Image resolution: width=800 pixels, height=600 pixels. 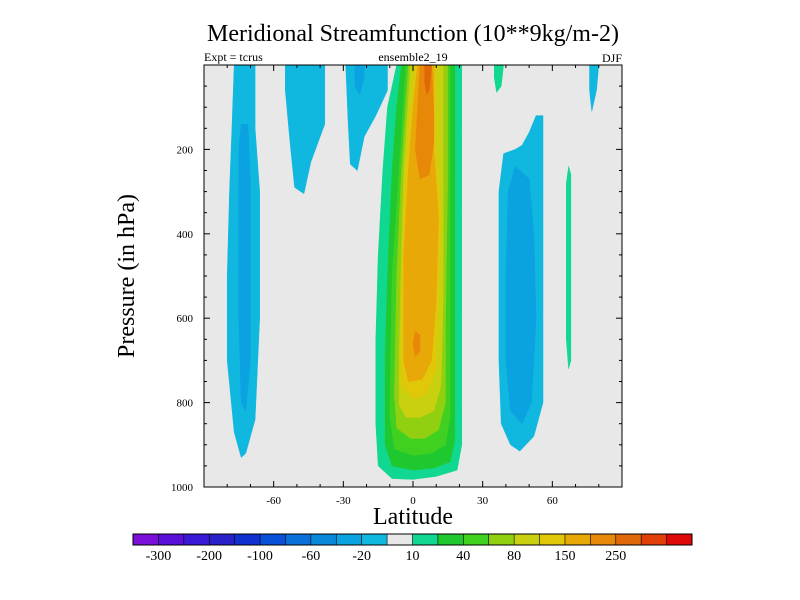 I want to click on y-axis-title: Pressure (in hPa), so click(x=127, y=276).